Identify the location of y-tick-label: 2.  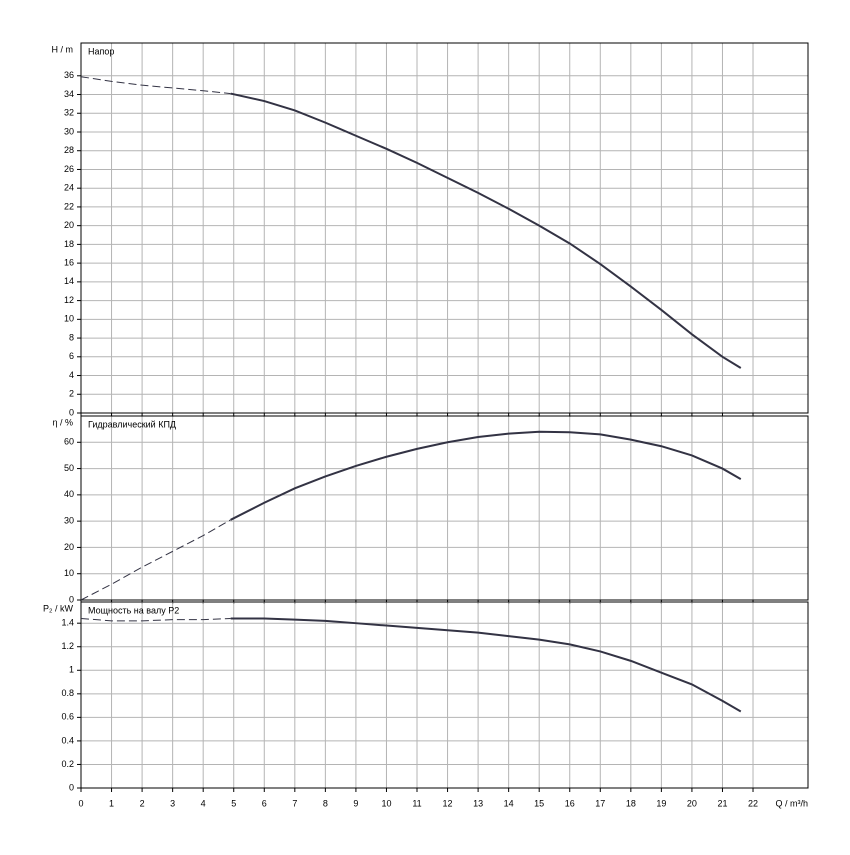
(71, 394).